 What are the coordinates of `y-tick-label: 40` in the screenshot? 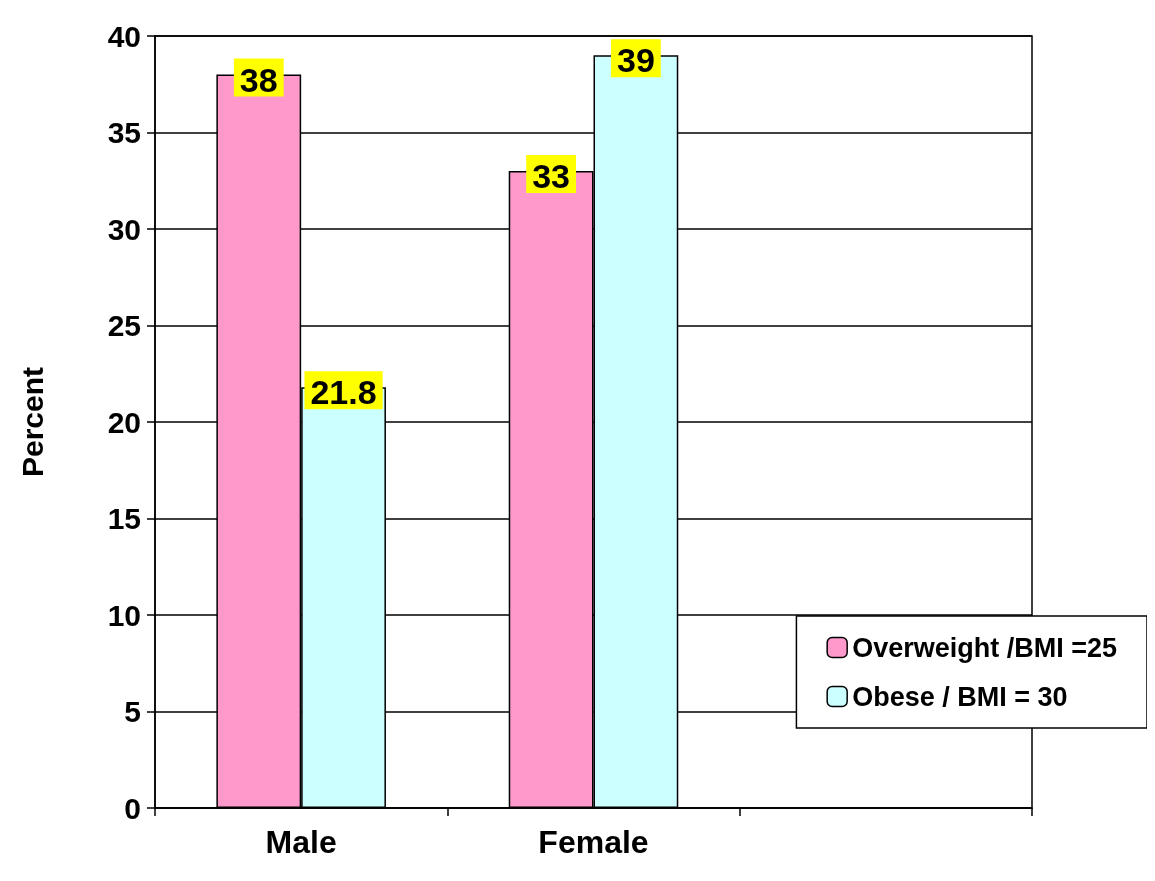 It's located at (124, 36).